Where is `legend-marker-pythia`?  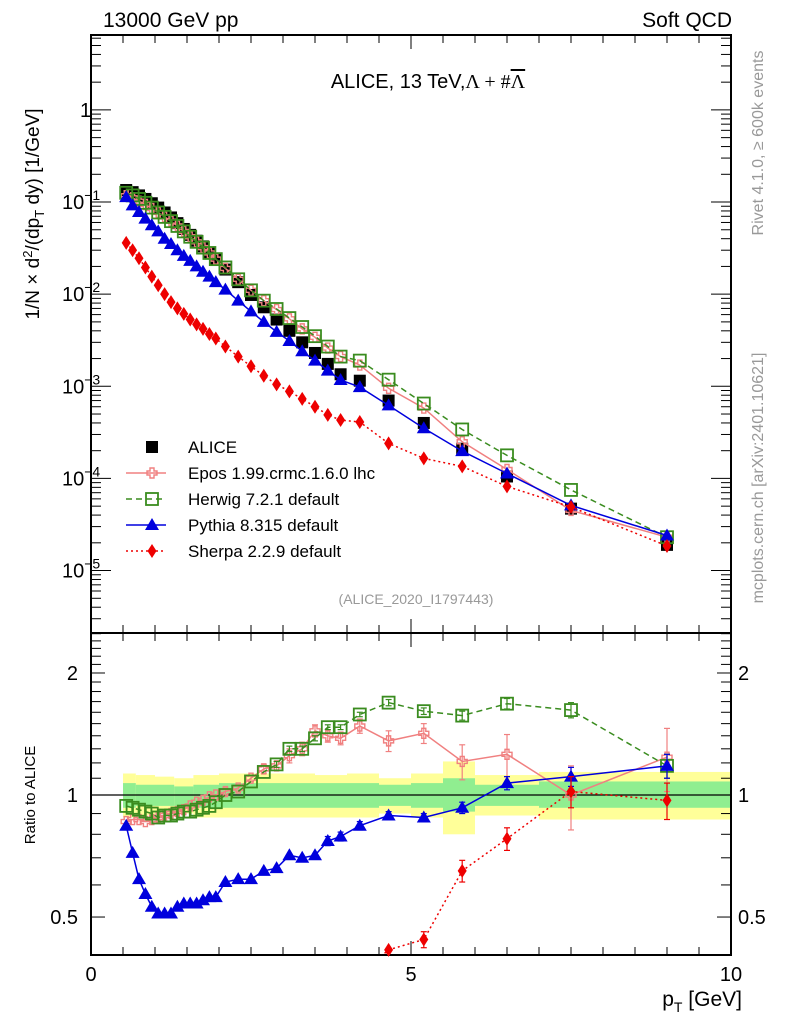 legend-marker-pythia is located at coordinates (152, 524).